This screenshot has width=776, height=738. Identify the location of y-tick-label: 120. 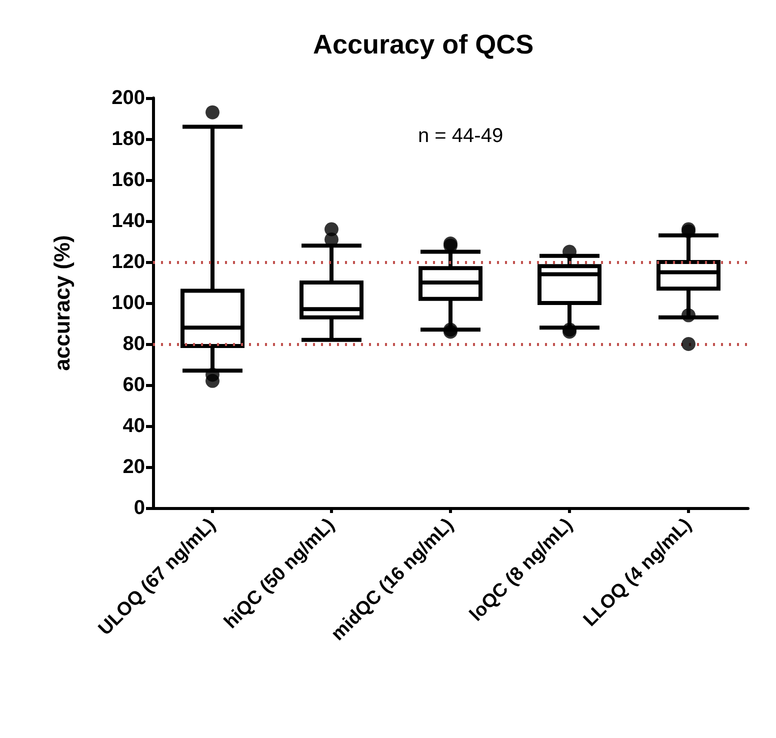
(128, 262).